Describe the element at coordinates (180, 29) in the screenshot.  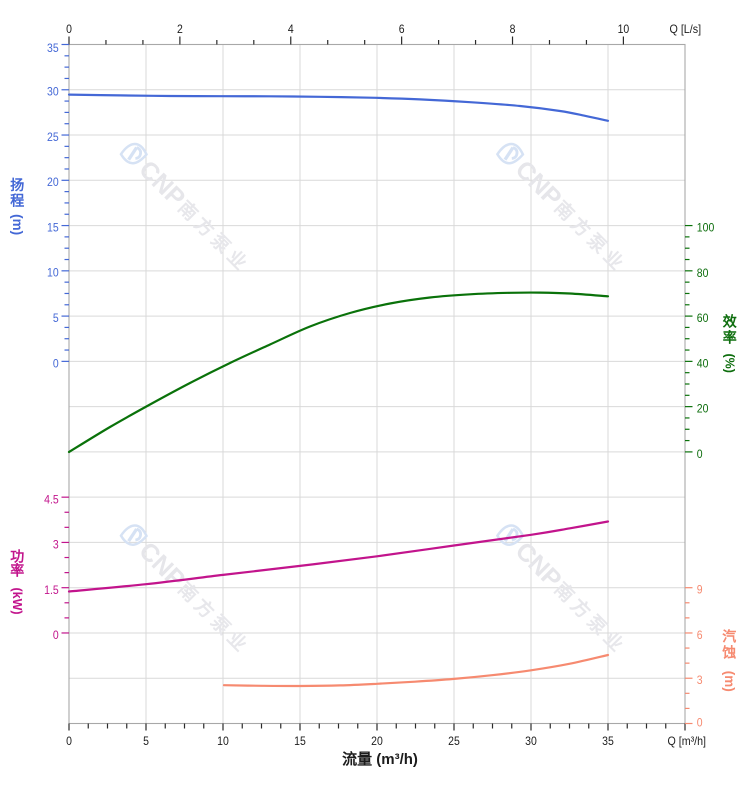
I see `svg-text: 2` at that location.